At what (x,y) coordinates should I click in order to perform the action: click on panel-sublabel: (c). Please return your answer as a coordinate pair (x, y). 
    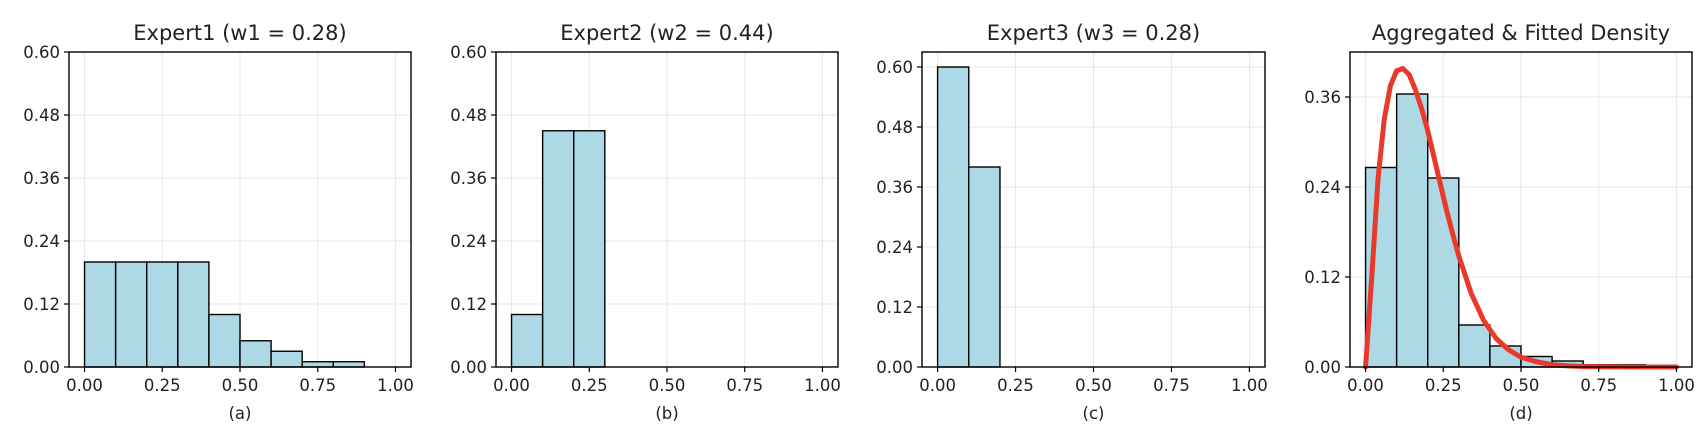
    Looking at the image, I should click on (1094, 413).